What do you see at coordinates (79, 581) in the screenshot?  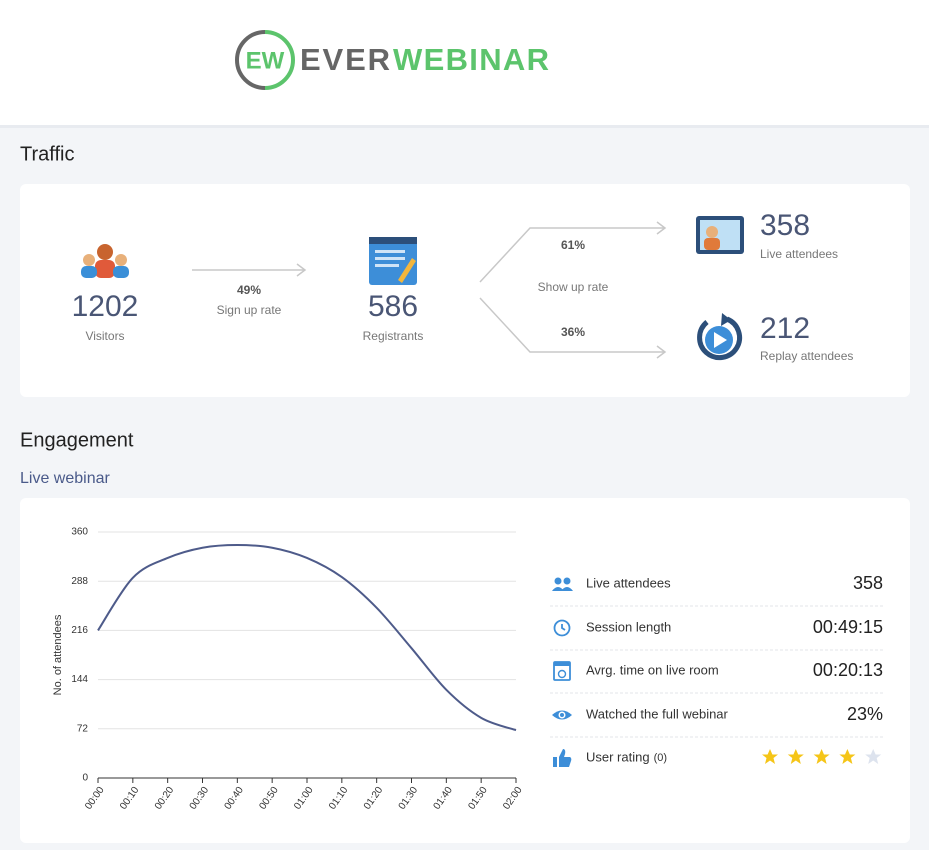 I see `y-tick-label: 288` at bounding box center [79, 581].